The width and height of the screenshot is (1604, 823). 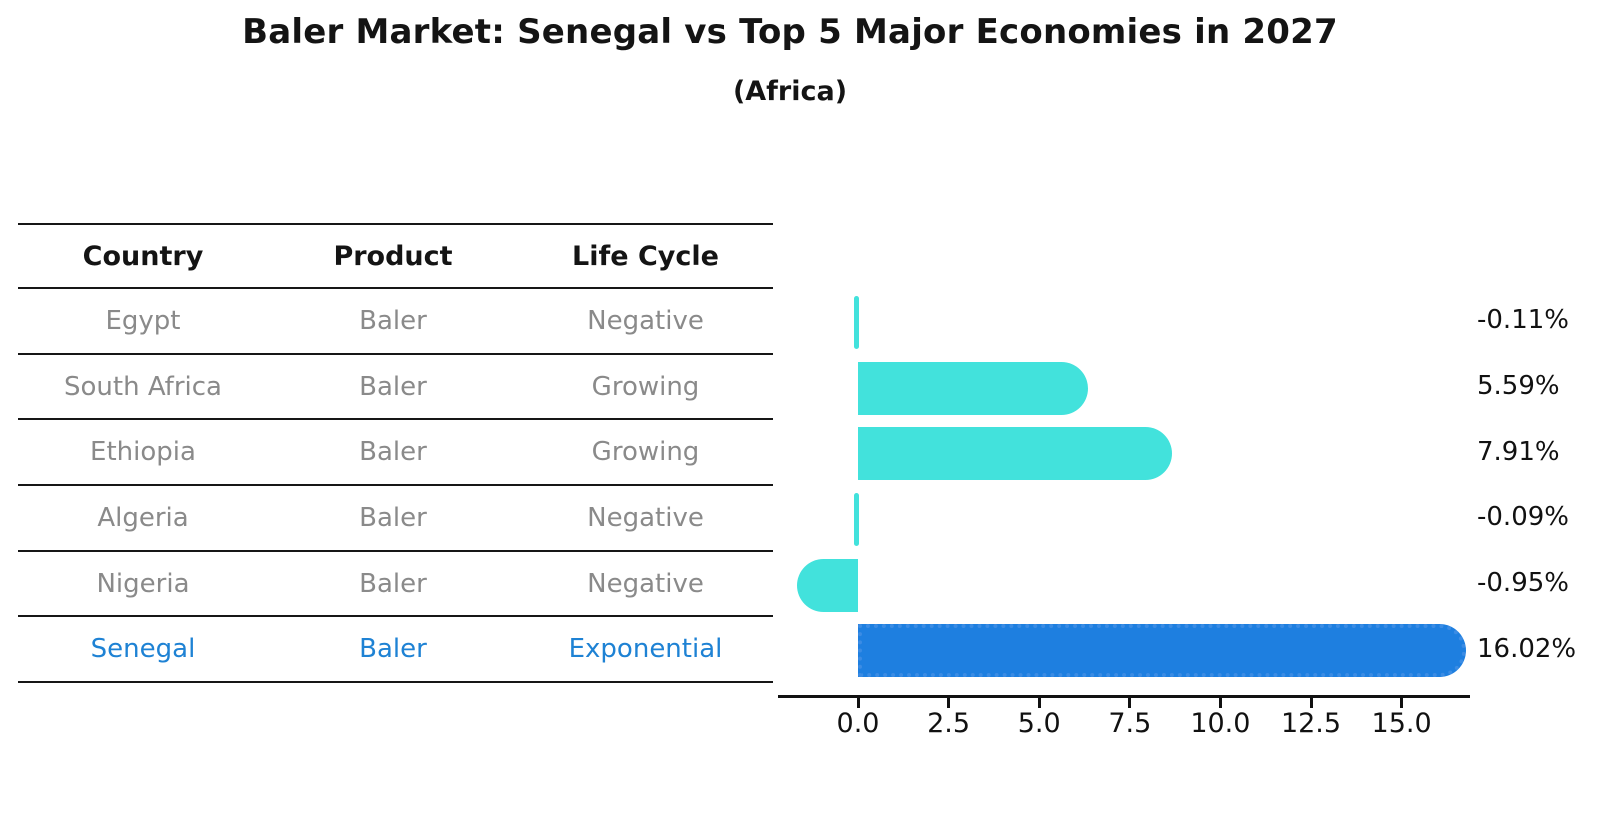 What do you see at coordinates (949, 723) in the screenshot?
I see `x-axis-tick-label: 2.5` at bounding box center [949, 723].